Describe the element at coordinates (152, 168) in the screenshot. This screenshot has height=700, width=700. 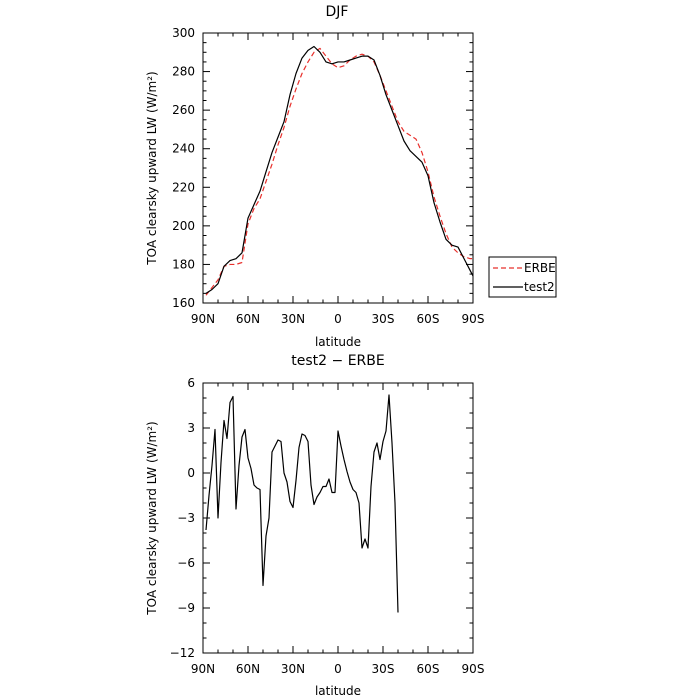
I see `top-chart-ylabel: TOA clearsky upward LW (W/m²)` at that location.